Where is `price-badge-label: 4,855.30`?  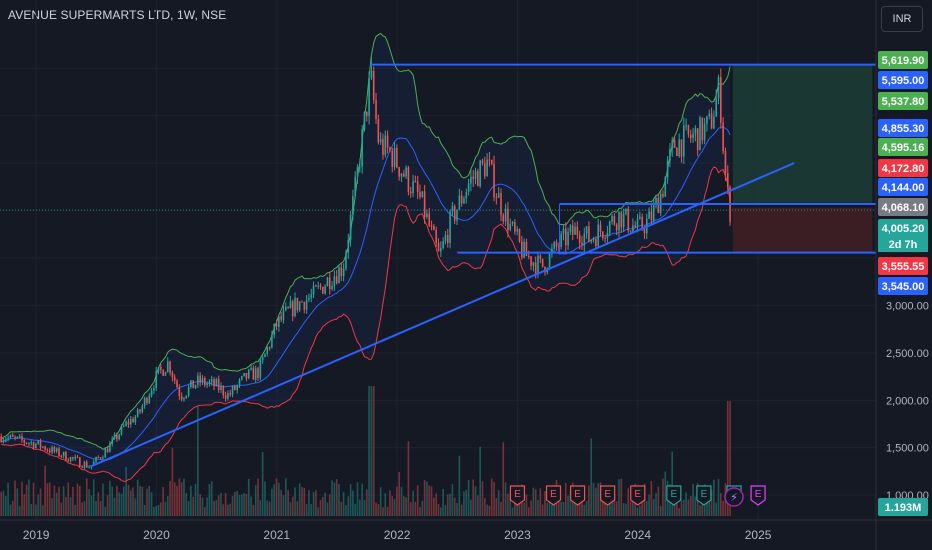
price-badge-label: 4,855.30 is located at coordinates (903, 129).